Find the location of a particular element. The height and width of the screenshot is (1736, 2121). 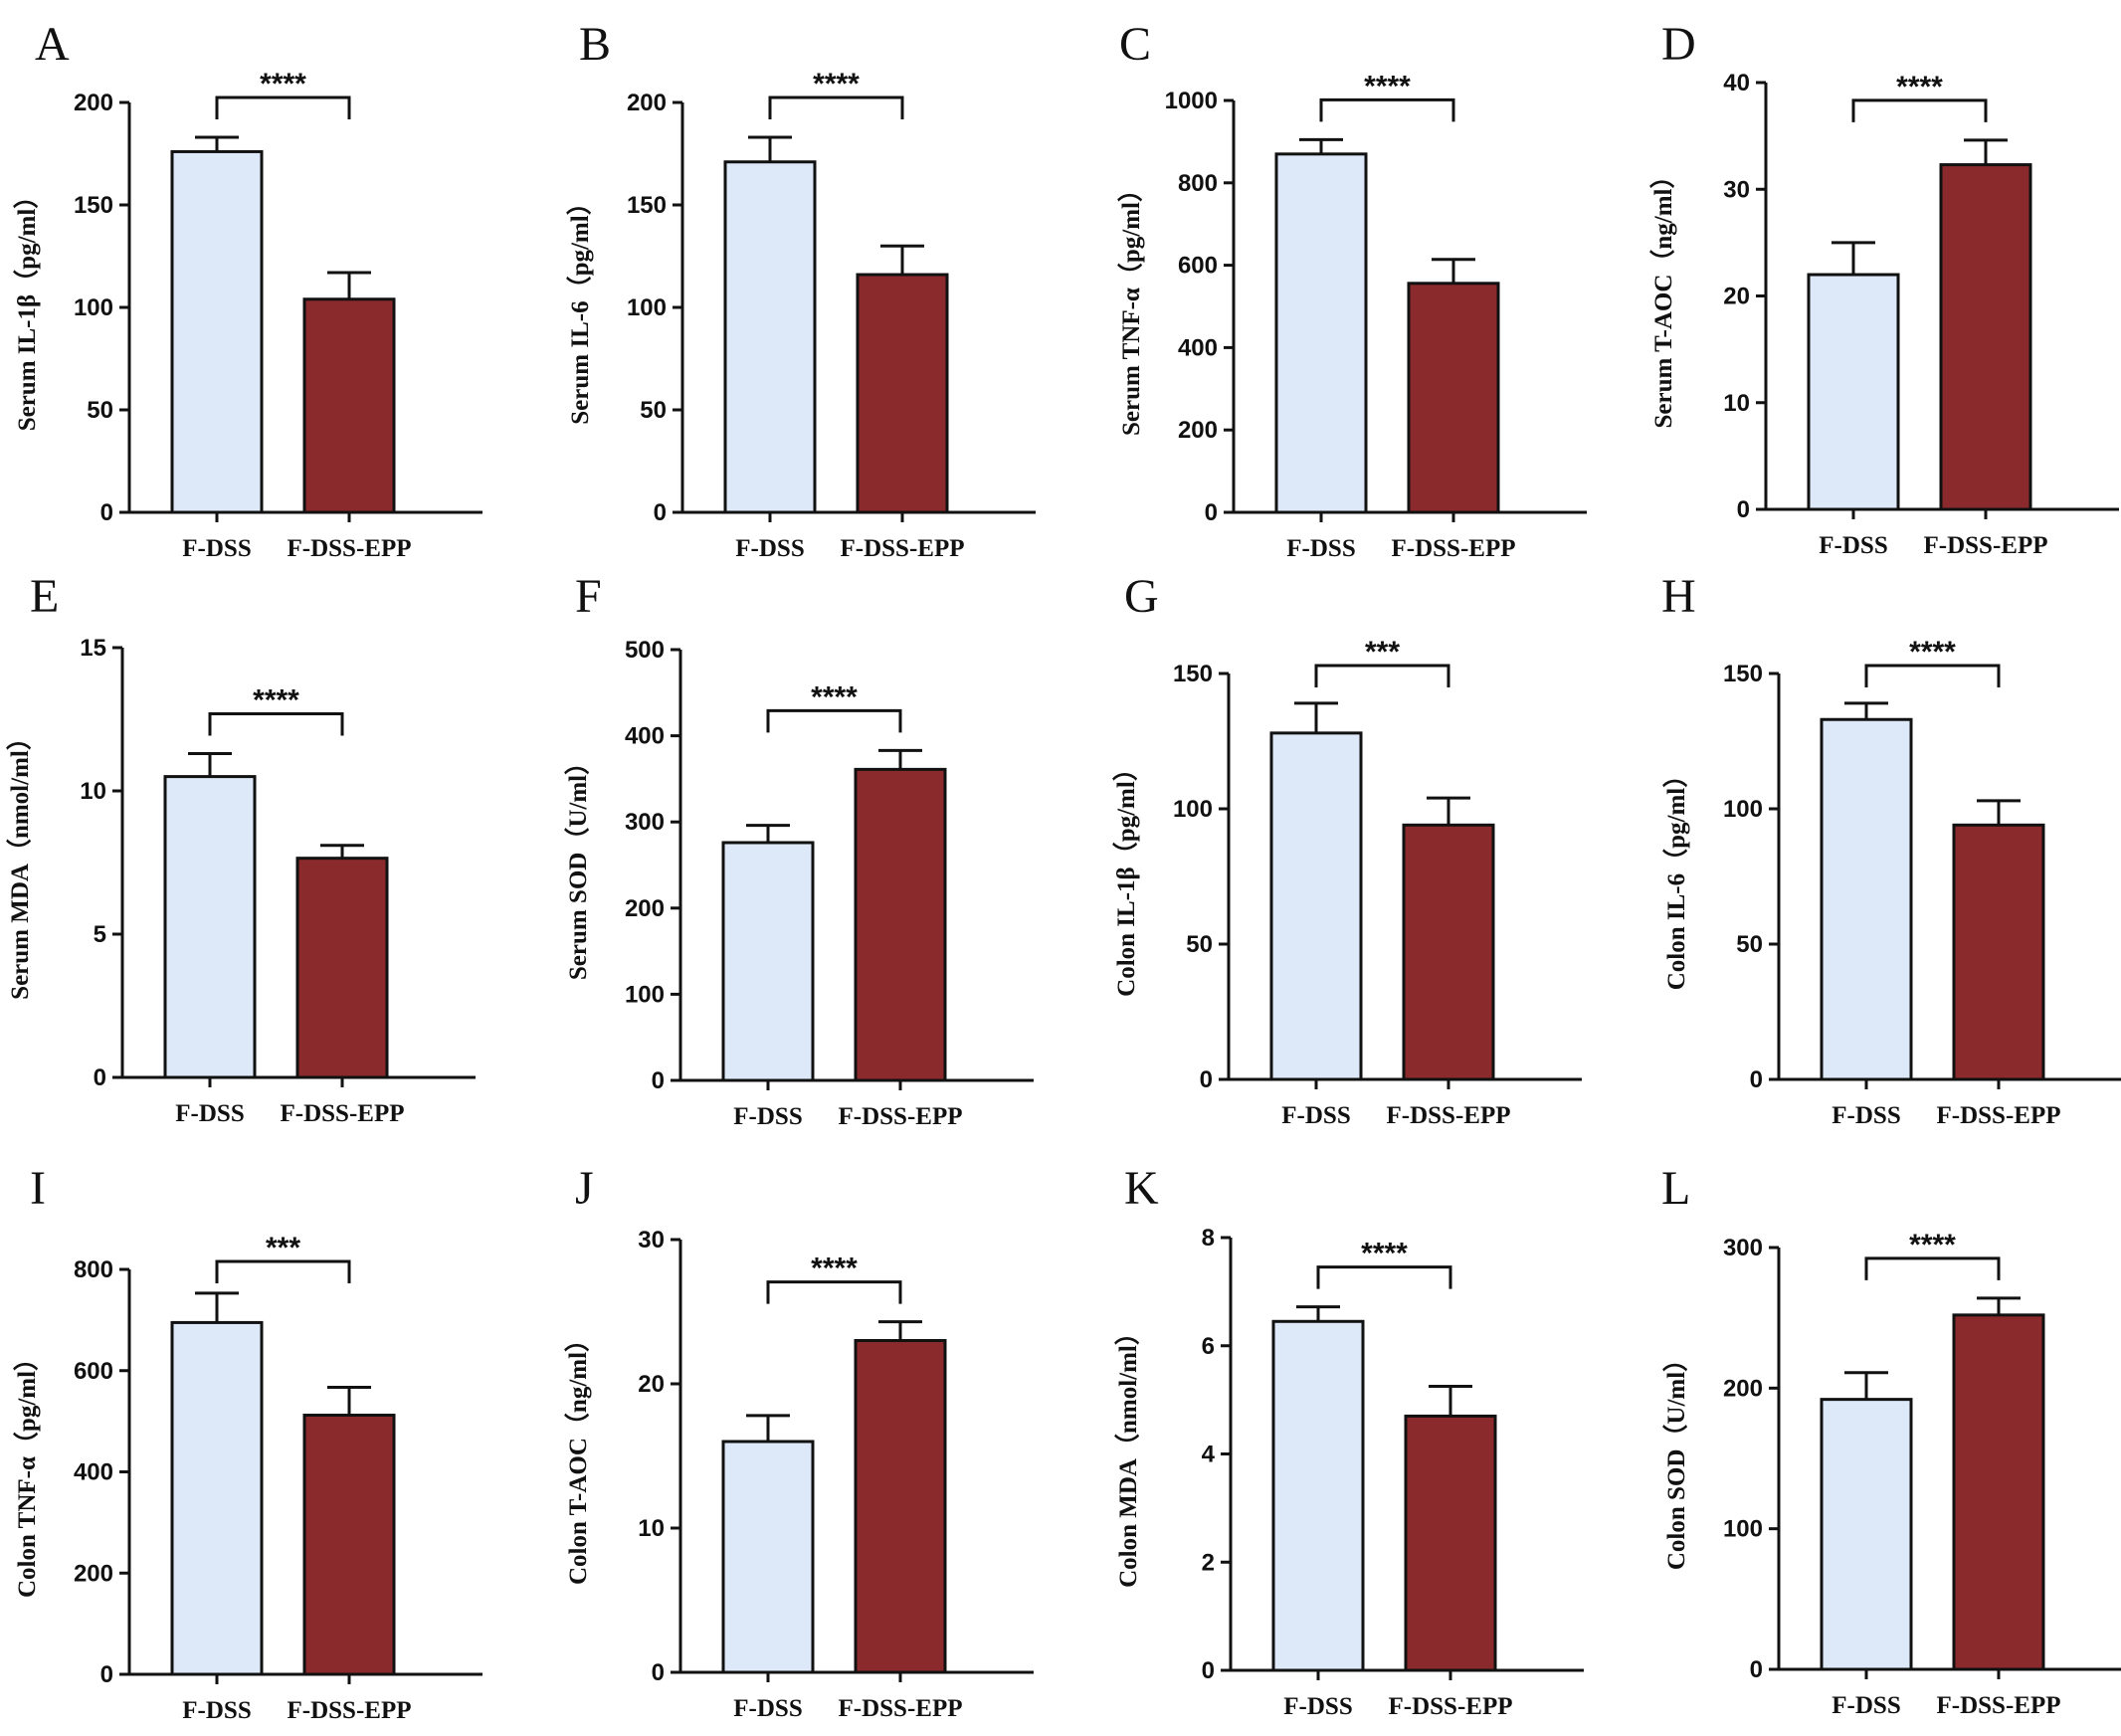

panel-letter: I is located at coordinates (38, 1188).